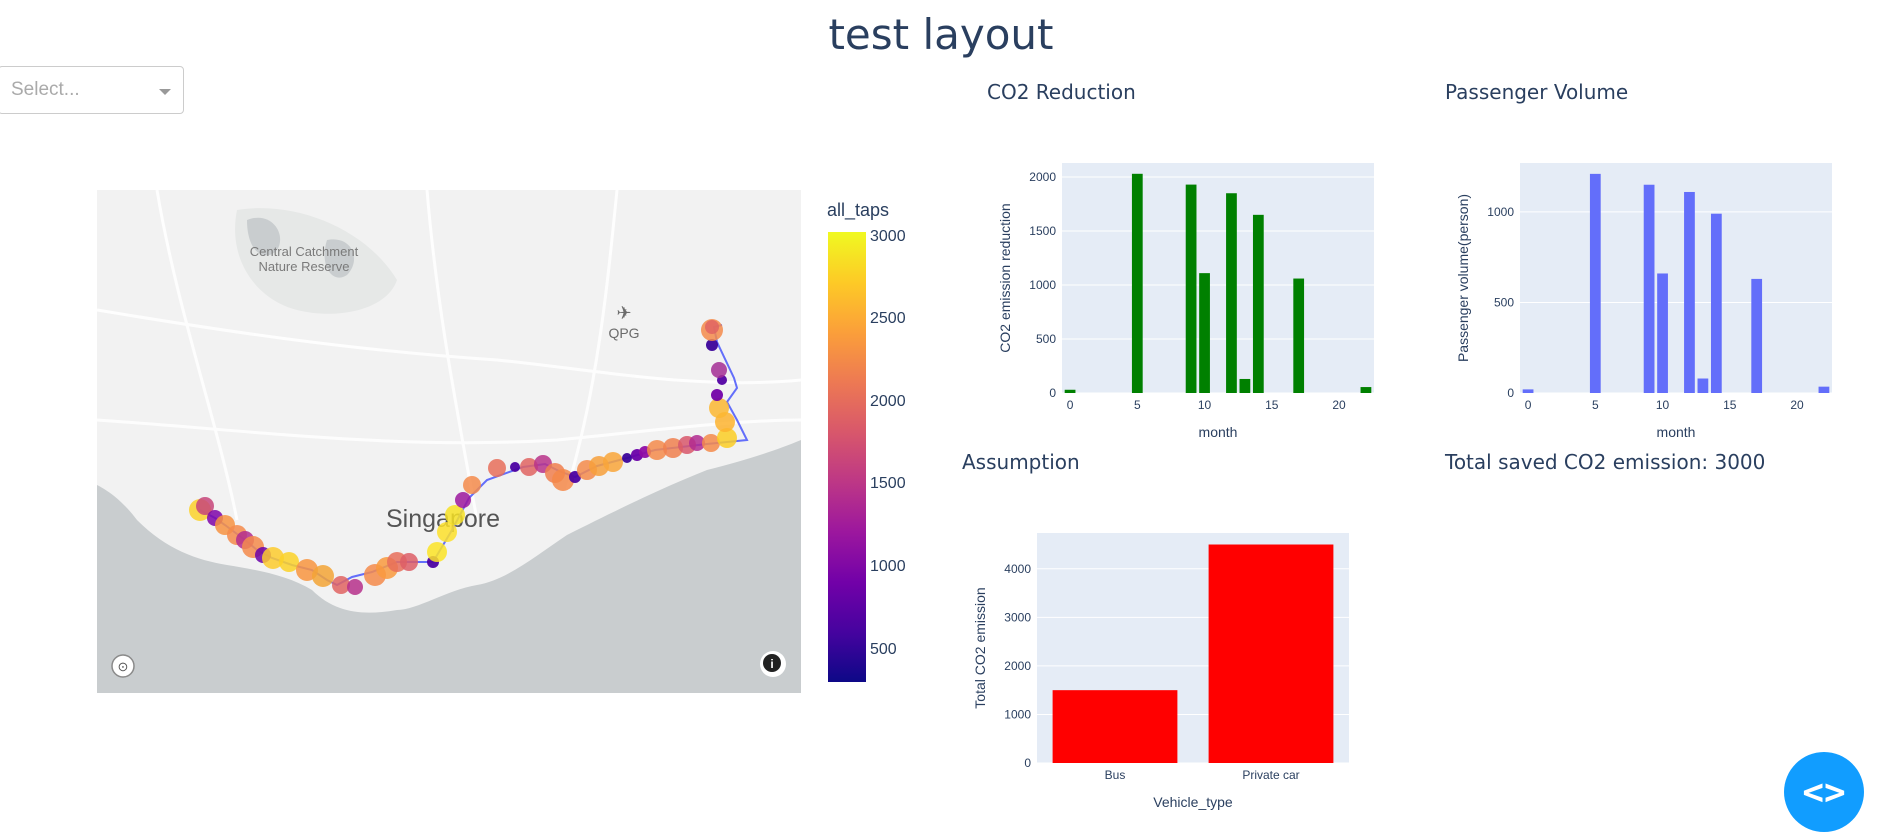 This screenshot has height=837, width=1882. Describe the element at coordinates (888, 318) in the screenshot. I see `colorbar-tick: 2500` at that location.